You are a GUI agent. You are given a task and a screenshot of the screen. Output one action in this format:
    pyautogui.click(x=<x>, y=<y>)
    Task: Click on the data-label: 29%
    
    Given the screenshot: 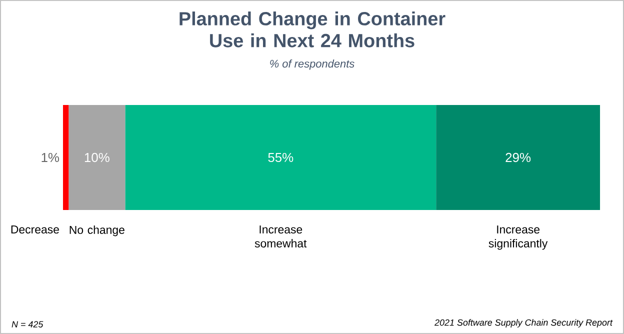 What is the action you would take?
    pyautogui.click(x=518, y=157)
    